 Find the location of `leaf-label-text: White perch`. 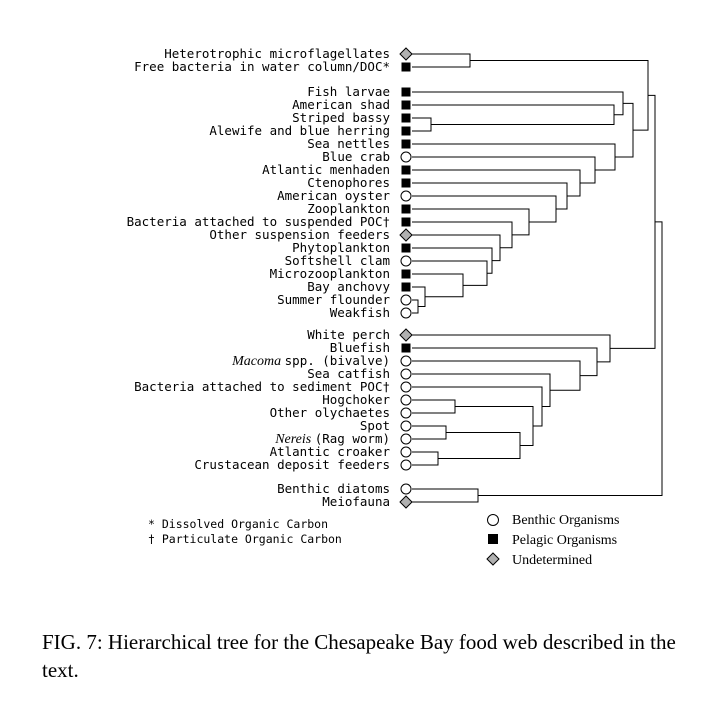

leaf-label-text: White perch is located at coordinates (348, 334).